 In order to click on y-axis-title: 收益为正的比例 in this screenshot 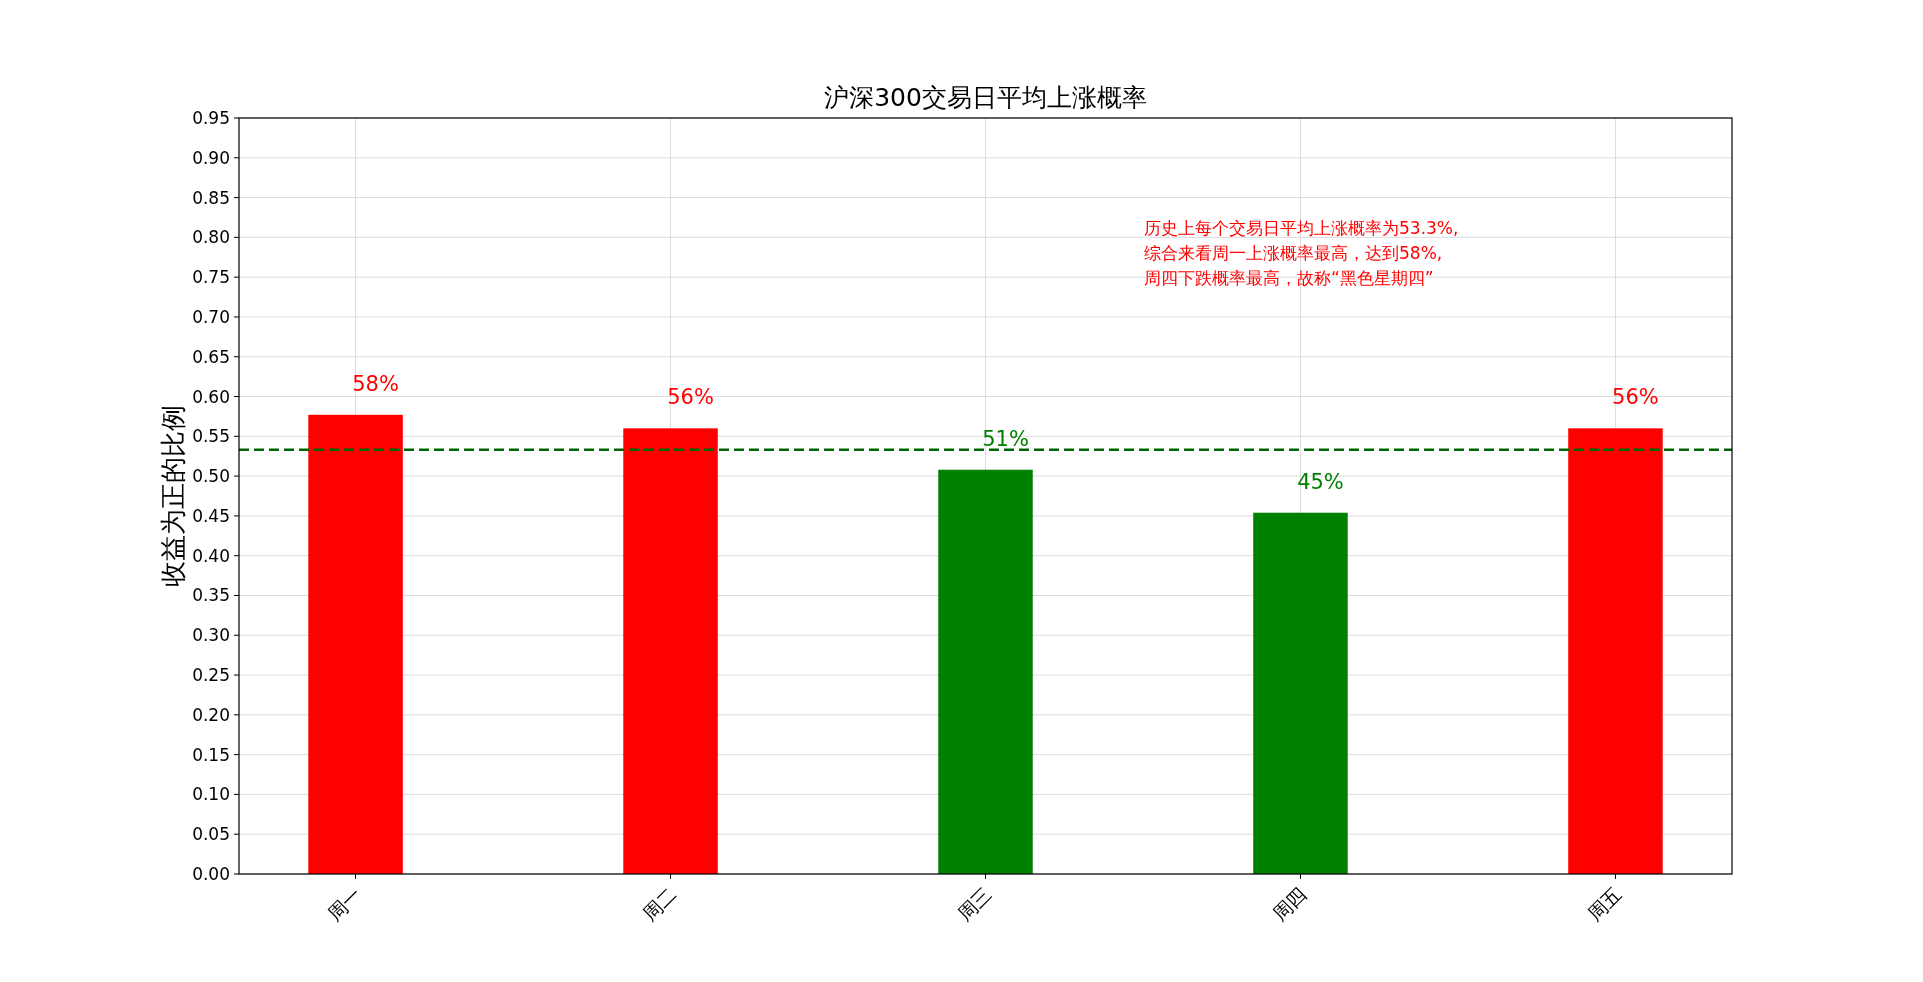, I will do `click(173, 496)`.